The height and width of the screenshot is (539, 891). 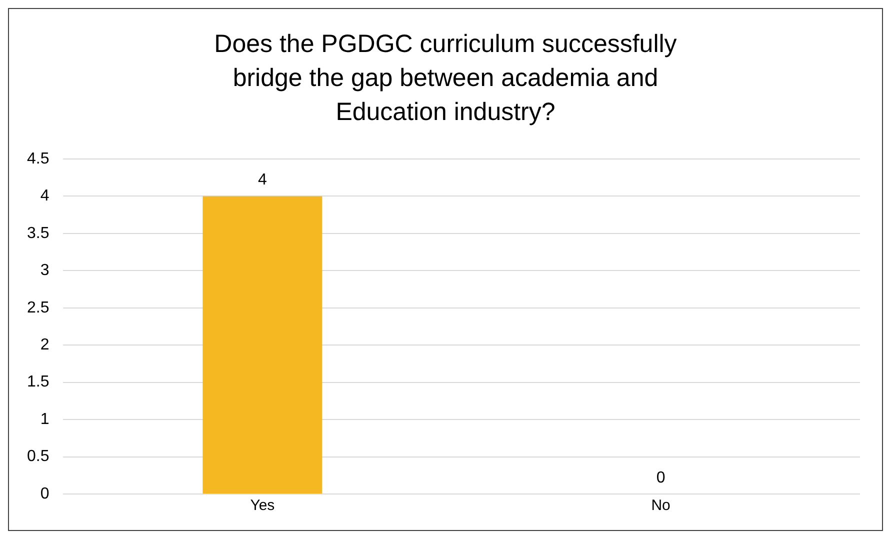 I want to click on y-tick-label: 4.5, so click(x=38, y=159).